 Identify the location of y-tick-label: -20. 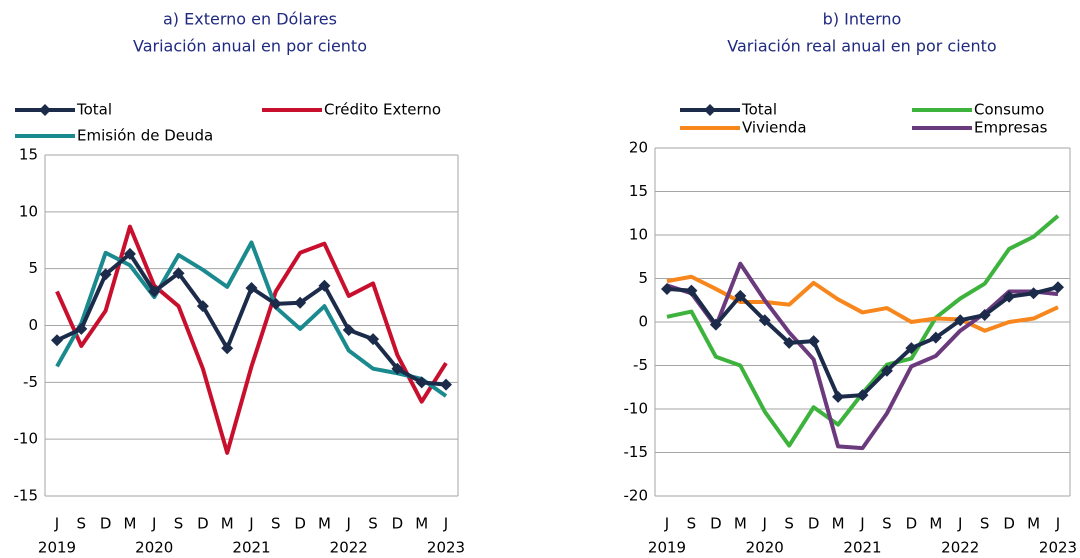
(636, 496).